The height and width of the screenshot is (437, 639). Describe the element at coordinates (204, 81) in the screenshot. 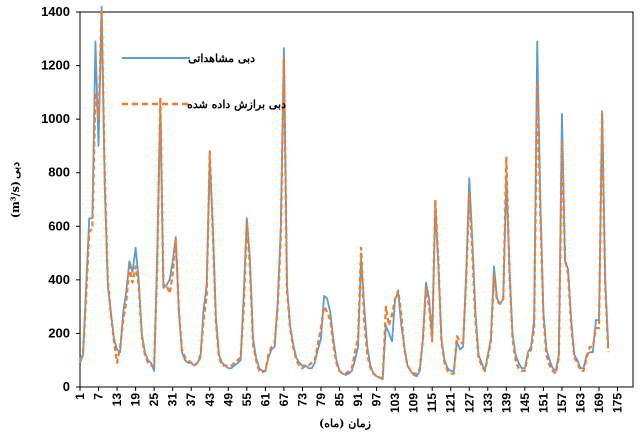

I see `legend: دبی مشاهداتی دبی برازش داده شده` at that location.